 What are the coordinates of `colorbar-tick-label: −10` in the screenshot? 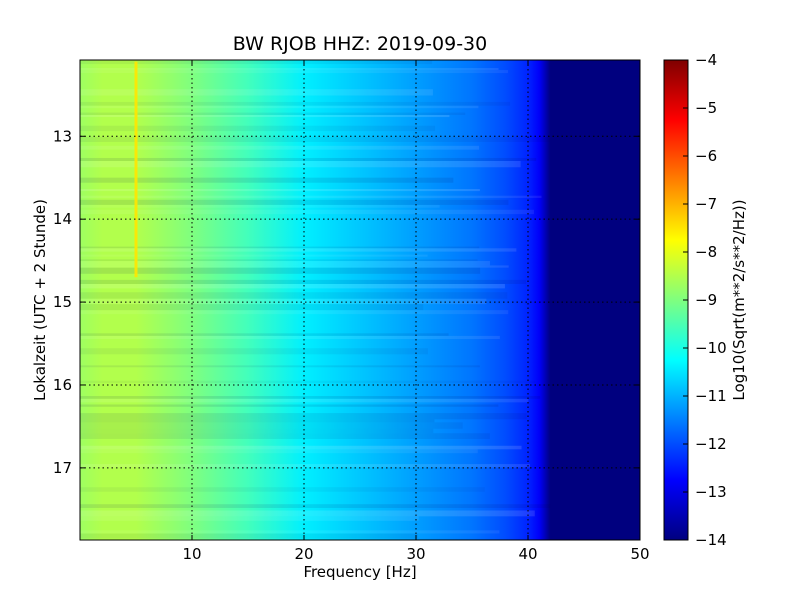 It's located at (711, 348).